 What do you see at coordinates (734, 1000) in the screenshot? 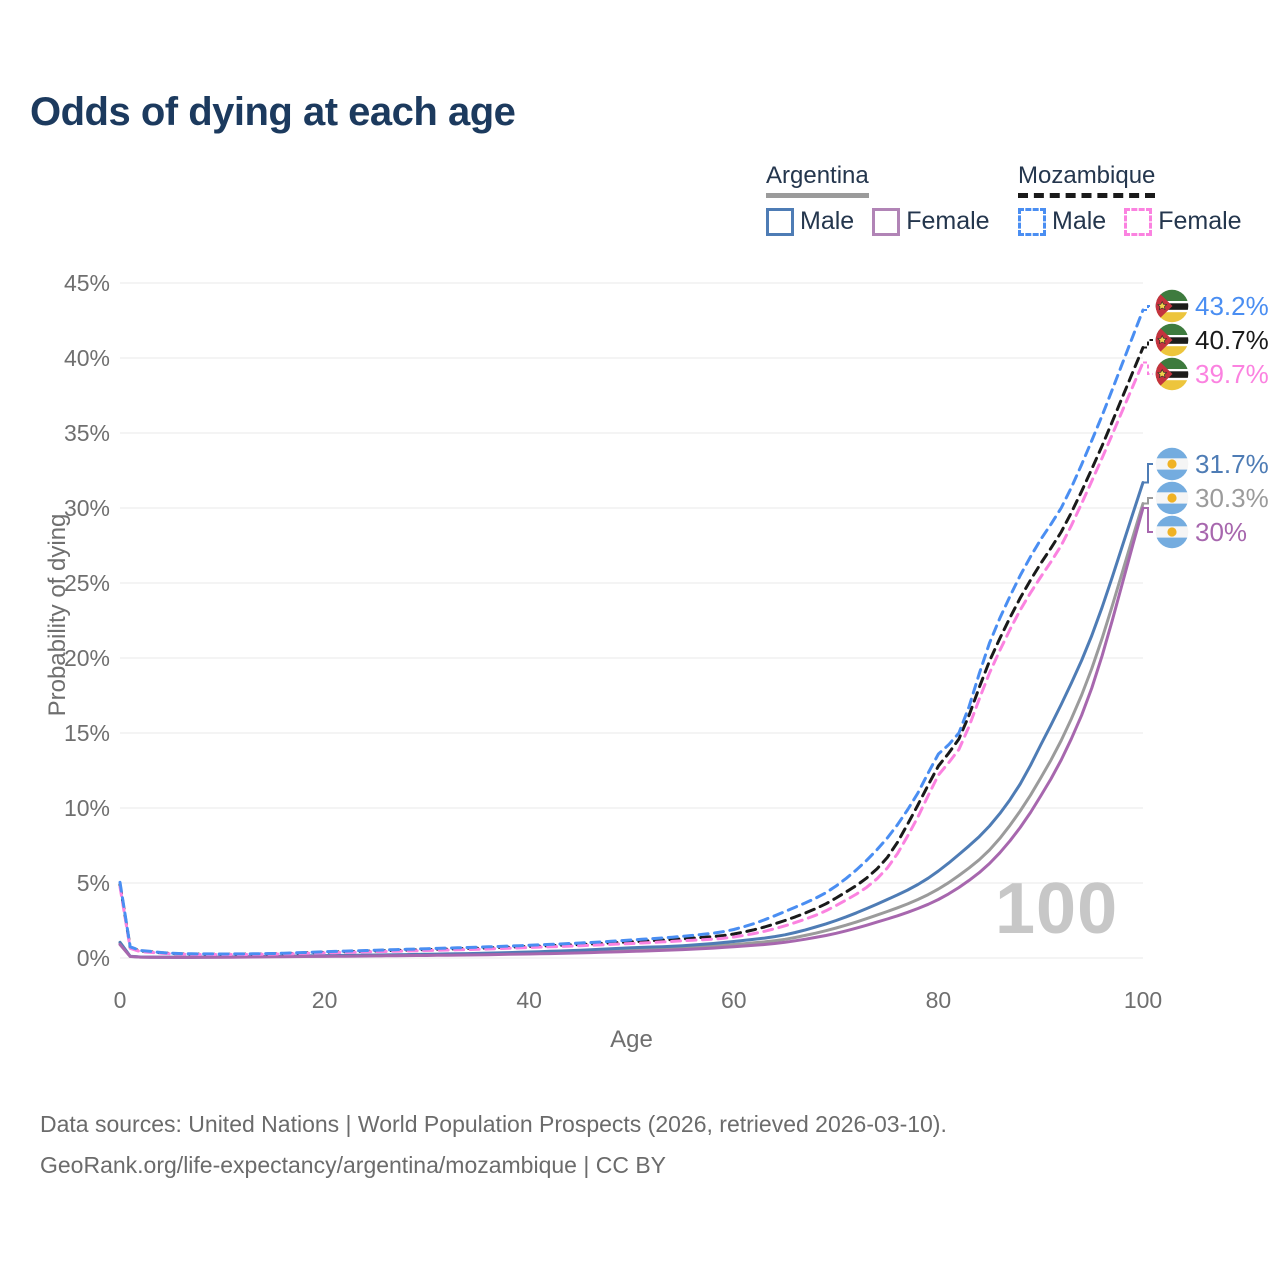
I see `x-tick-label: 60` at bounding box center [734, 1000].